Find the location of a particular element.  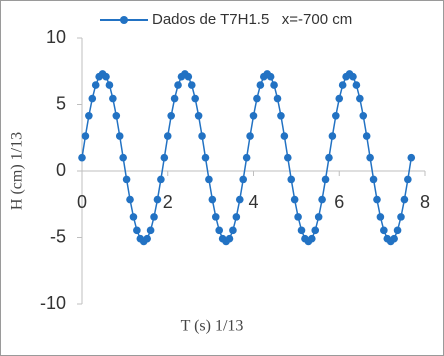

y-tick-label: 10 is located at coordinates (56, 37).